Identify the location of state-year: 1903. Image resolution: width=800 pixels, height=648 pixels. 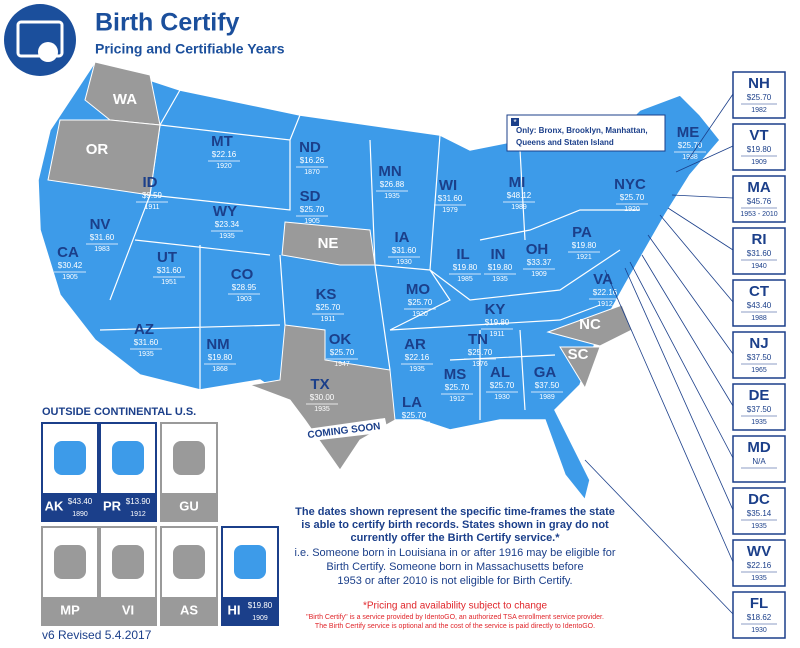
(244, 299).